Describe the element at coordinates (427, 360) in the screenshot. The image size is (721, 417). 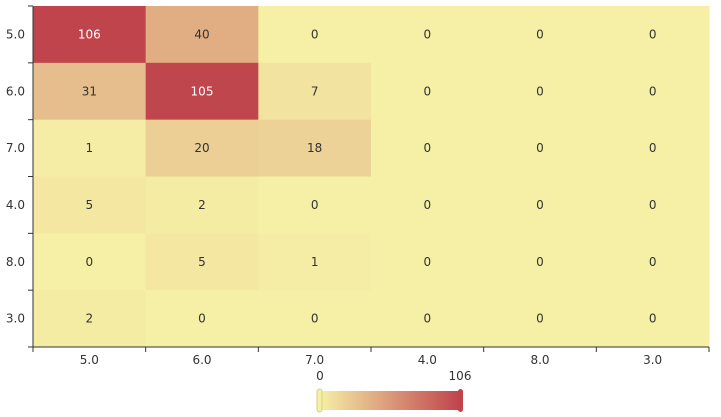
I see `x-tick-label: 4.0` at that location.